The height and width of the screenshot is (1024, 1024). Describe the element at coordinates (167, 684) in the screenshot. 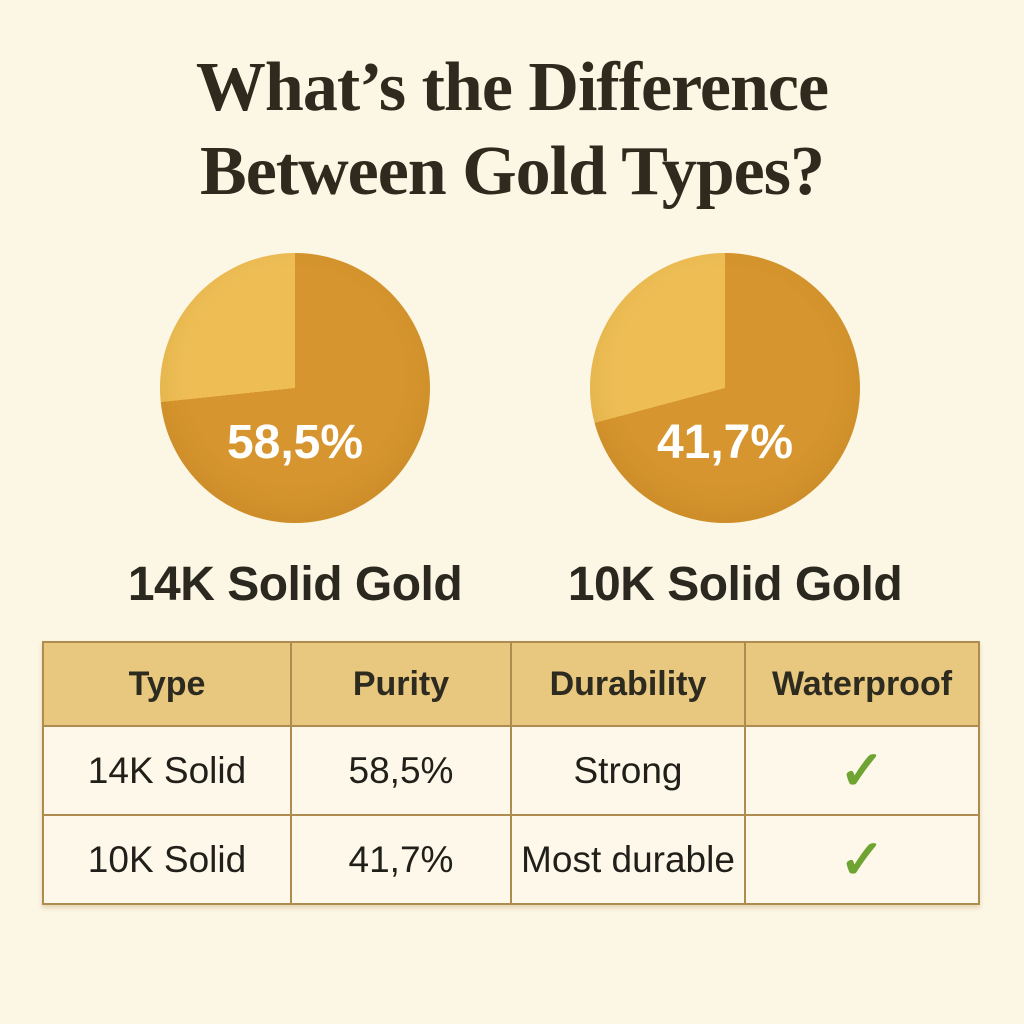

I see `column-header-type: Type` at that location.